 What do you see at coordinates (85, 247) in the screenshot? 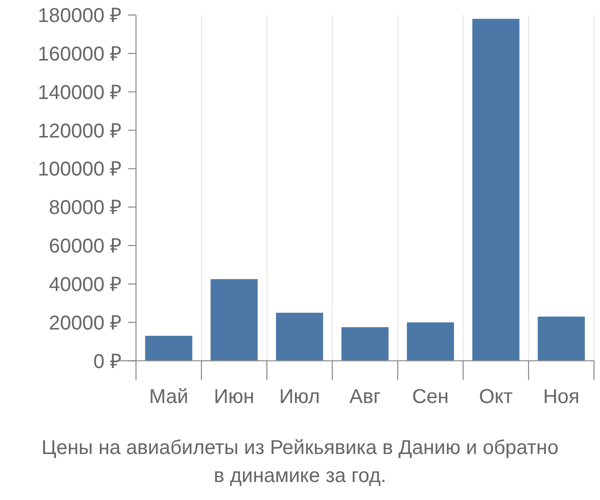
I see `y-tick-label: 60000 ₽` at bounding box center [85, 247].